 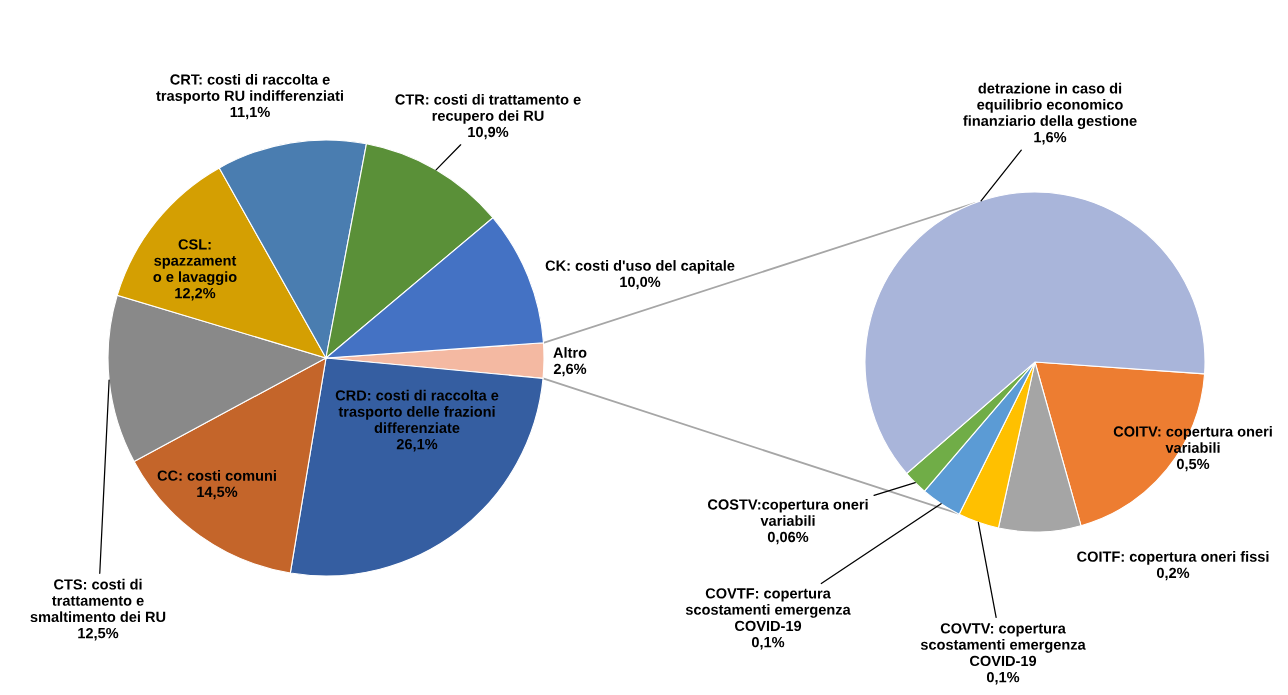 What do you see at coordinates (768, 610) in the screenshot?
I see `slice-label: COVTF: copertura scostamenti emergenza COVID-19` at bounding box center [768, 610].